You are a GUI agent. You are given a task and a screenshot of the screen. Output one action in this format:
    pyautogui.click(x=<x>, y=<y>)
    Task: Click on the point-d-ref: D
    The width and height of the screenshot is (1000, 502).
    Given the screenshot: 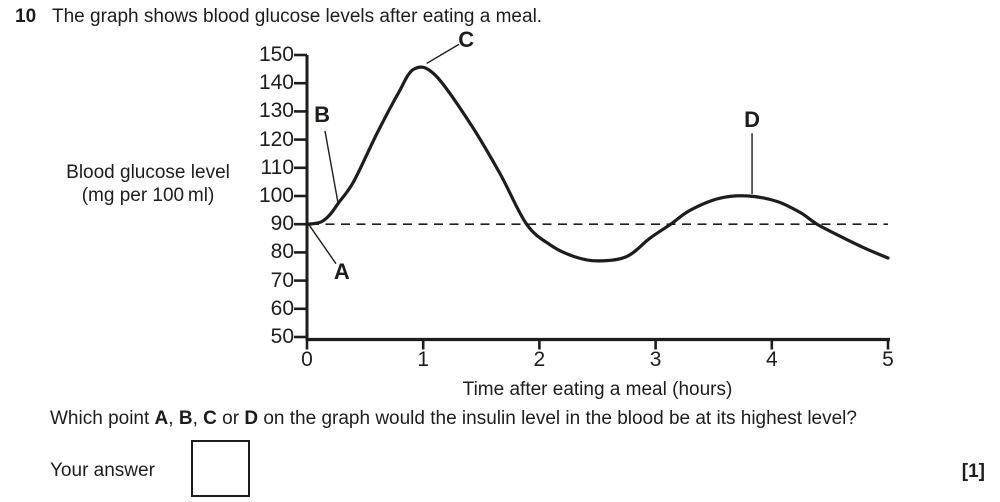 What is the action you would take?
    pyautogui.click(x=251, y=418)
    